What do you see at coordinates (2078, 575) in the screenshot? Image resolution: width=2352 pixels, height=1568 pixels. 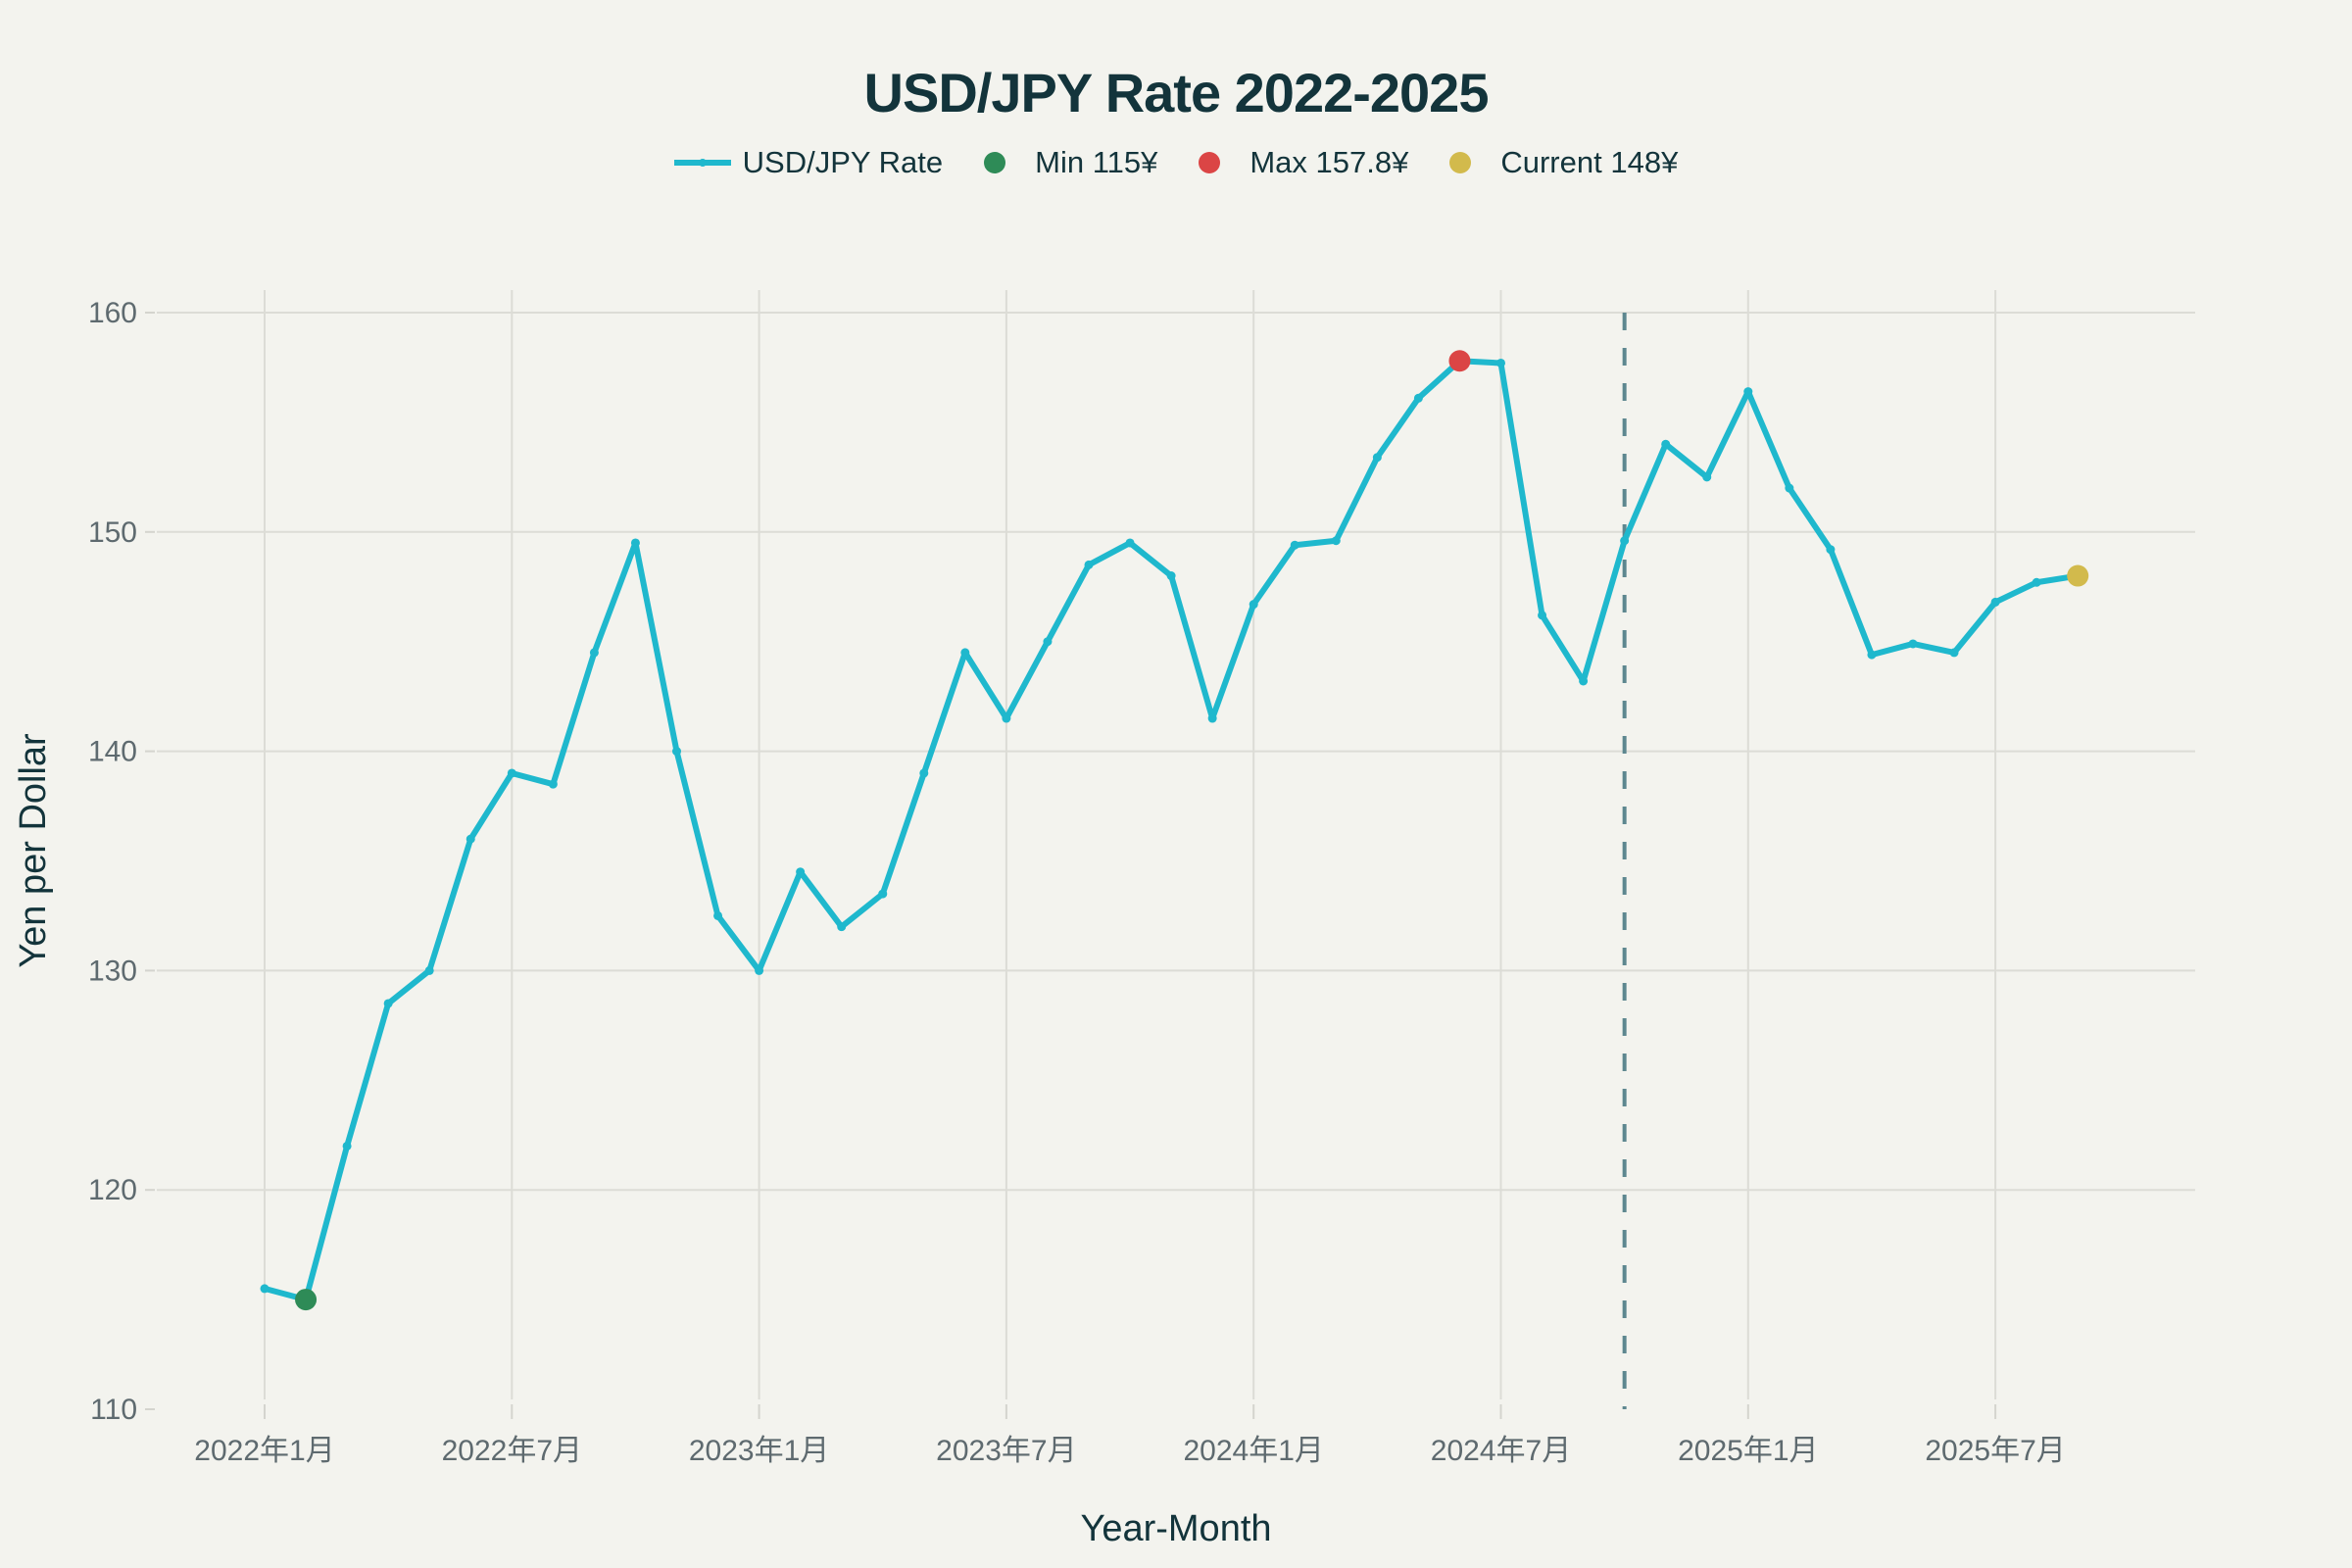 I see `current-marker` at bounding box center [2078, 575].